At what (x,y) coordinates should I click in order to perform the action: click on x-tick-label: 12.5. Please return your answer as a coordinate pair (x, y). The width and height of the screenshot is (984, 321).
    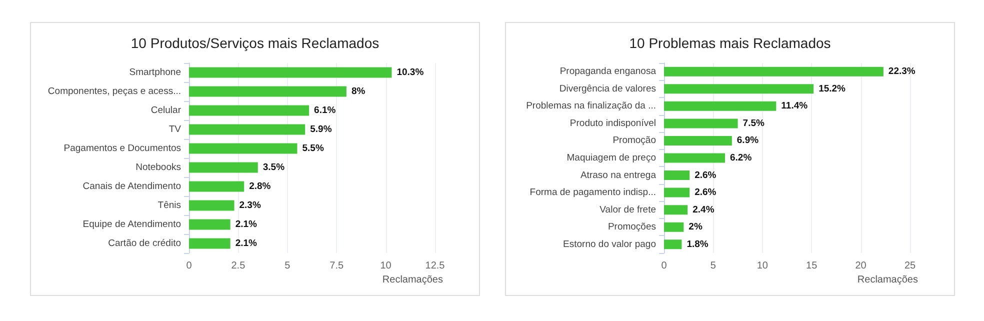
    Looking at the image, I should click on (435, 266).